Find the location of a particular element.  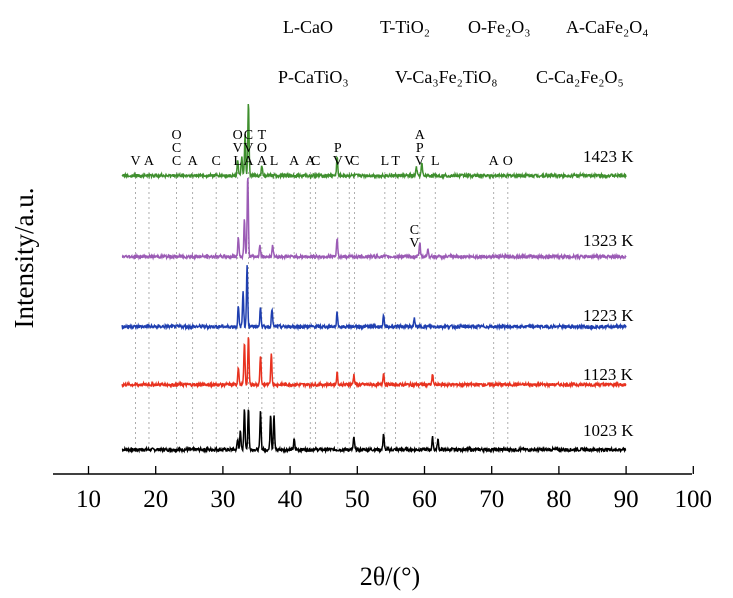

legend-entry: L-CaO is located at coordinates (308, 27).